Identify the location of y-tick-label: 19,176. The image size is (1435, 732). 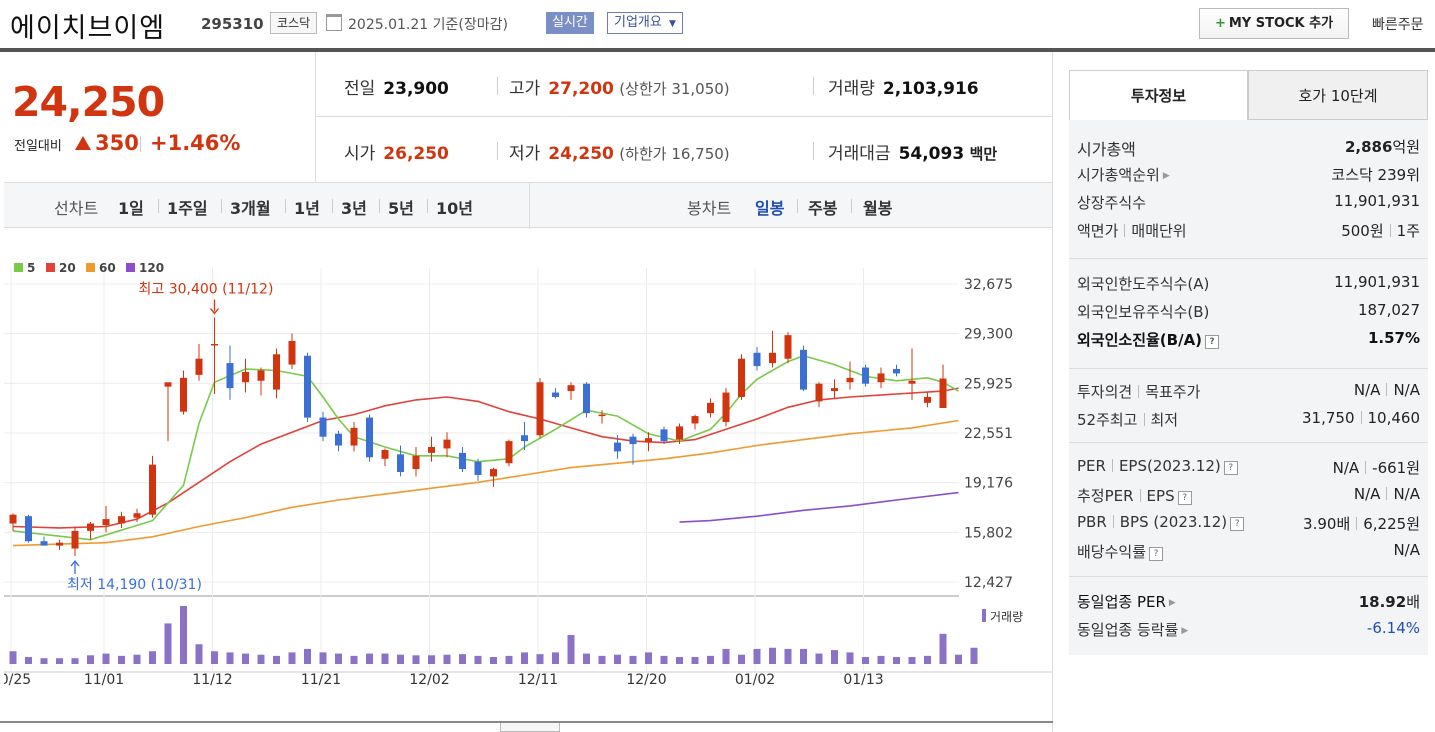
(988, 484).